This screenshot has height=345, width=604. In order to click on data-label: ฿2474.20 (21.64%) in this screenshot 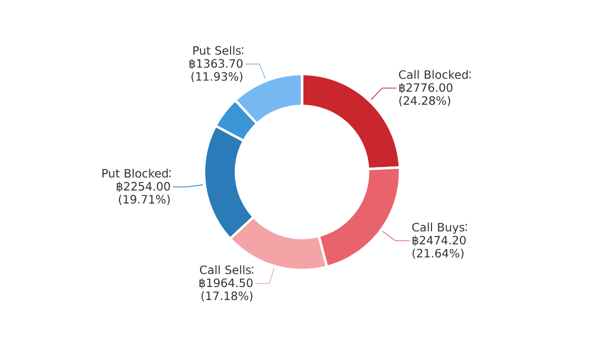, I will do `click(439, 247)`.